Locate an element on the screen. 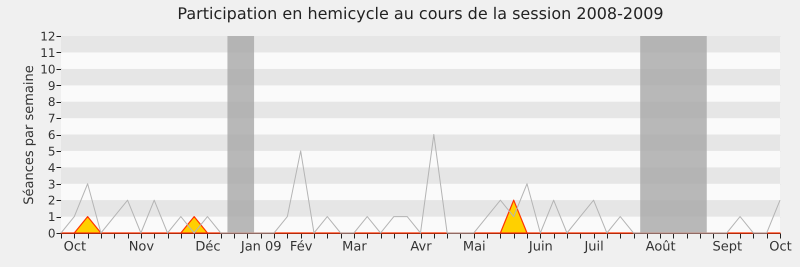  x-tick-label: Août is located at coordinates (661, 247).